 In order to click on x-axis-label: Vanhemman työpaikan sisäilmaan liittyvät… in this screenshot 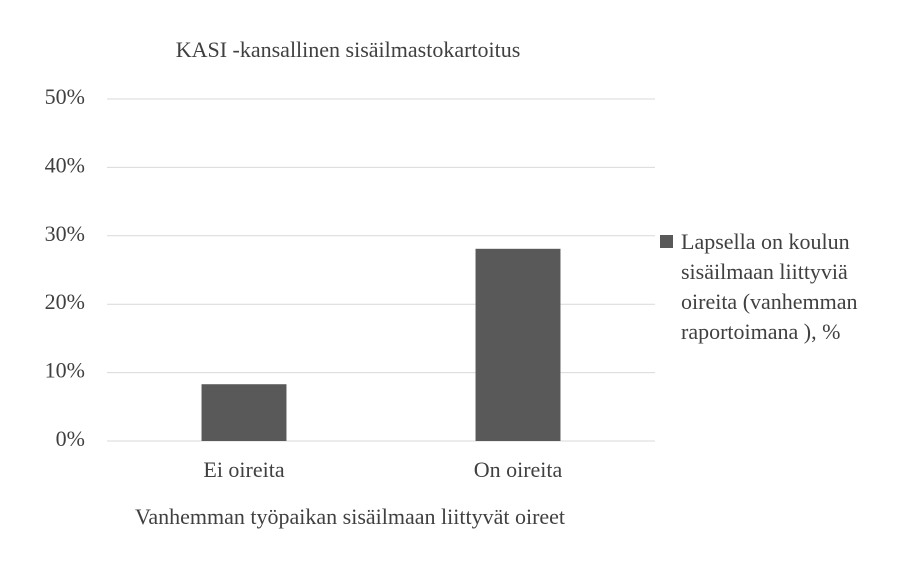, I will do `click(350, 516)`.